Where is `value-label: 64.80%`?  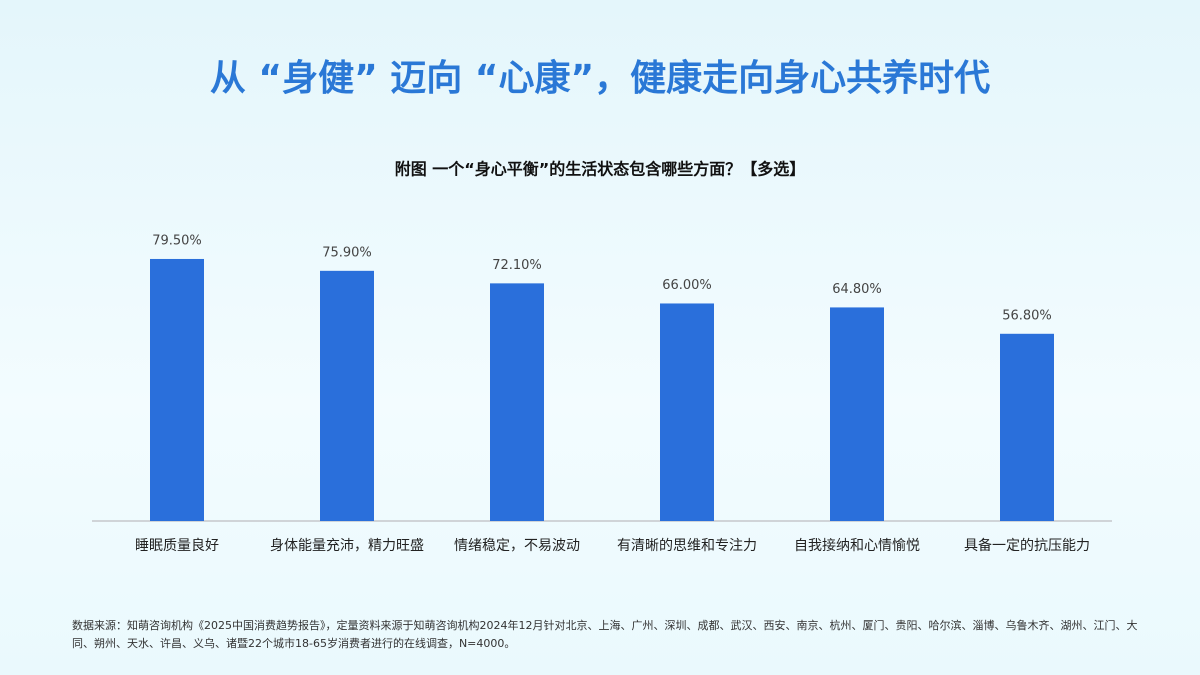
value-label: 64.80% is located at coordinates (857, 289).